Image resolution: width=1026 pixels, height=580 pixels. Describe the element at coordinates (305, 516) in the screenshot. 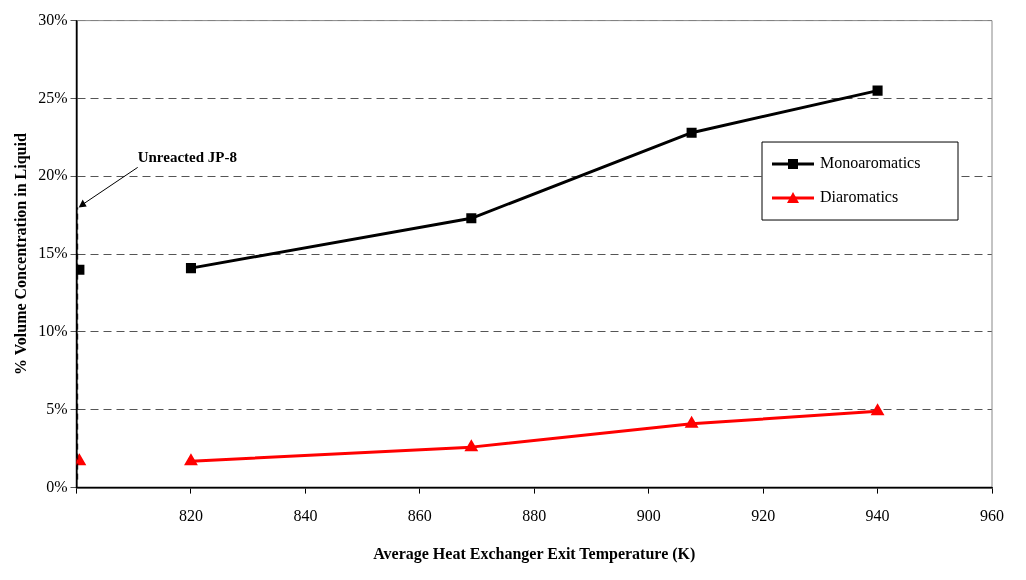

I see `x-tick-label: 840` at that location.